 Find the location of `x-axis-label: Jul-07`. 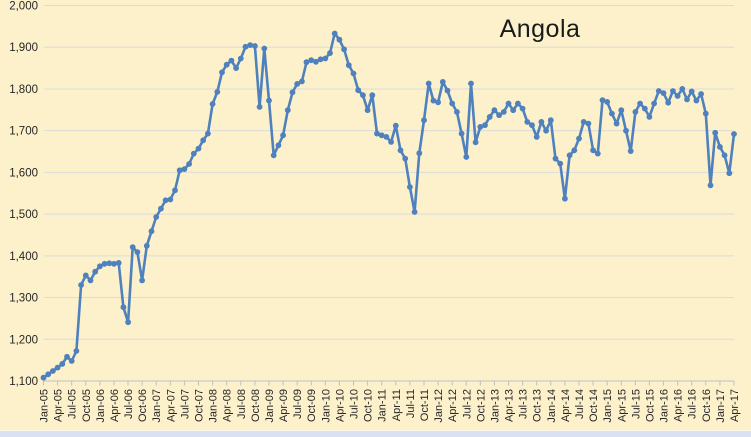

x-axis-label: Jul-07 is located at coordinates (185, 404).